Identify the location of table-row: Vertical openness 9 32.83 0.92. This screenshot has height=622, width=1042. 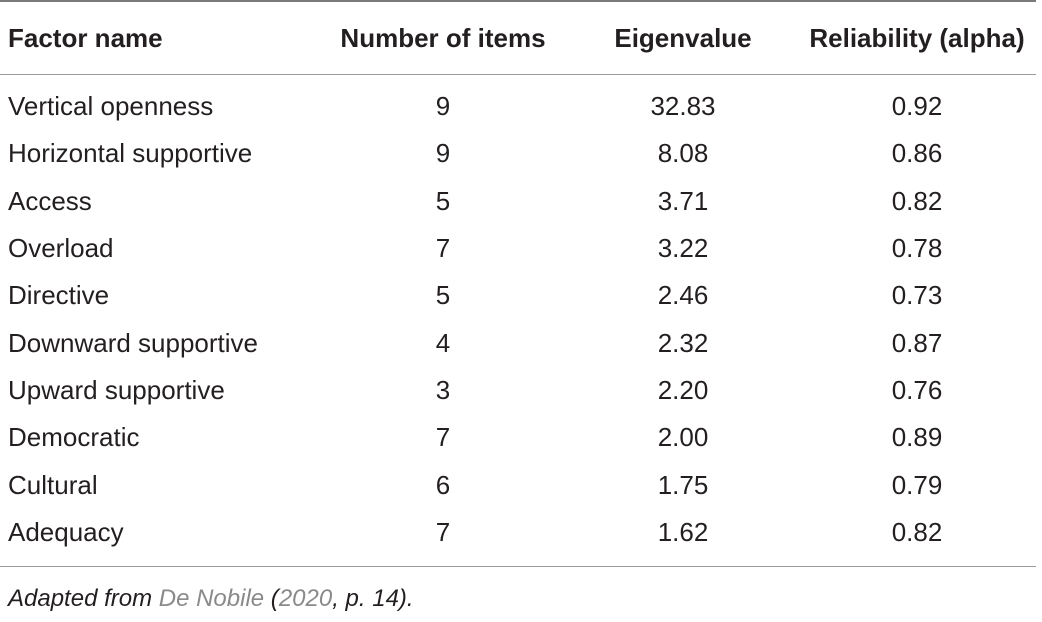
(518, 103).